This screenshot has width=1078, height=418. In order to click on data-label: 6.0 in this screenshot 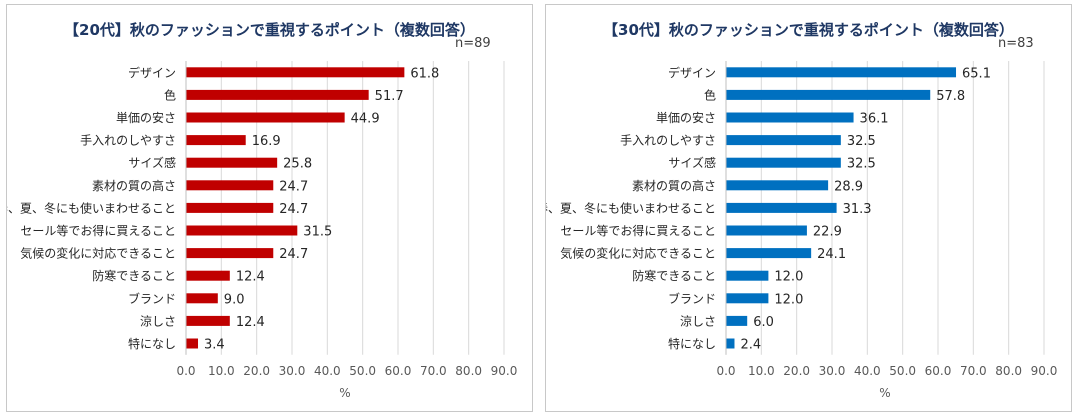, I will do `click(763, 322)`.